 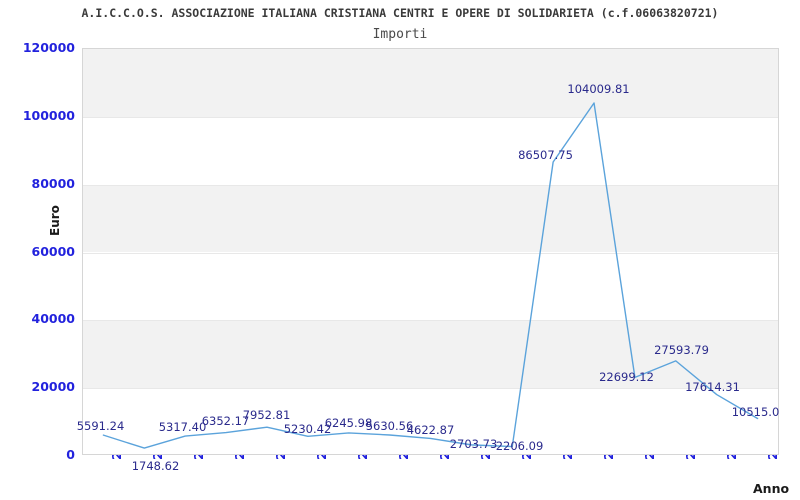 What do you see at coordinates (100, 426) in the screenshot?
I see `data-label-2006: 5591.24` at bounding box center [100, 426].